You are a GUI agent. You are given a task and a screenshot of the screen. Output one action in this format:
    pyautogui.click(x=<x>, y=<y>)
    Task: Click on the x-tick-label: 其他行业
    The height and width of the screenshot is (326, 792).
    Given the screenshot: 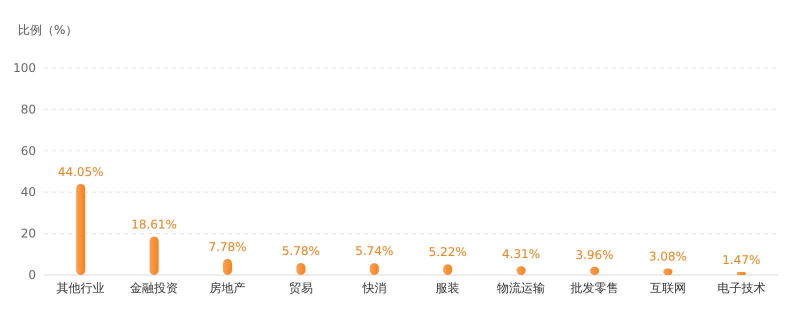 What is the action you would take?
    pyautogui.click(x=80, y=288)
    